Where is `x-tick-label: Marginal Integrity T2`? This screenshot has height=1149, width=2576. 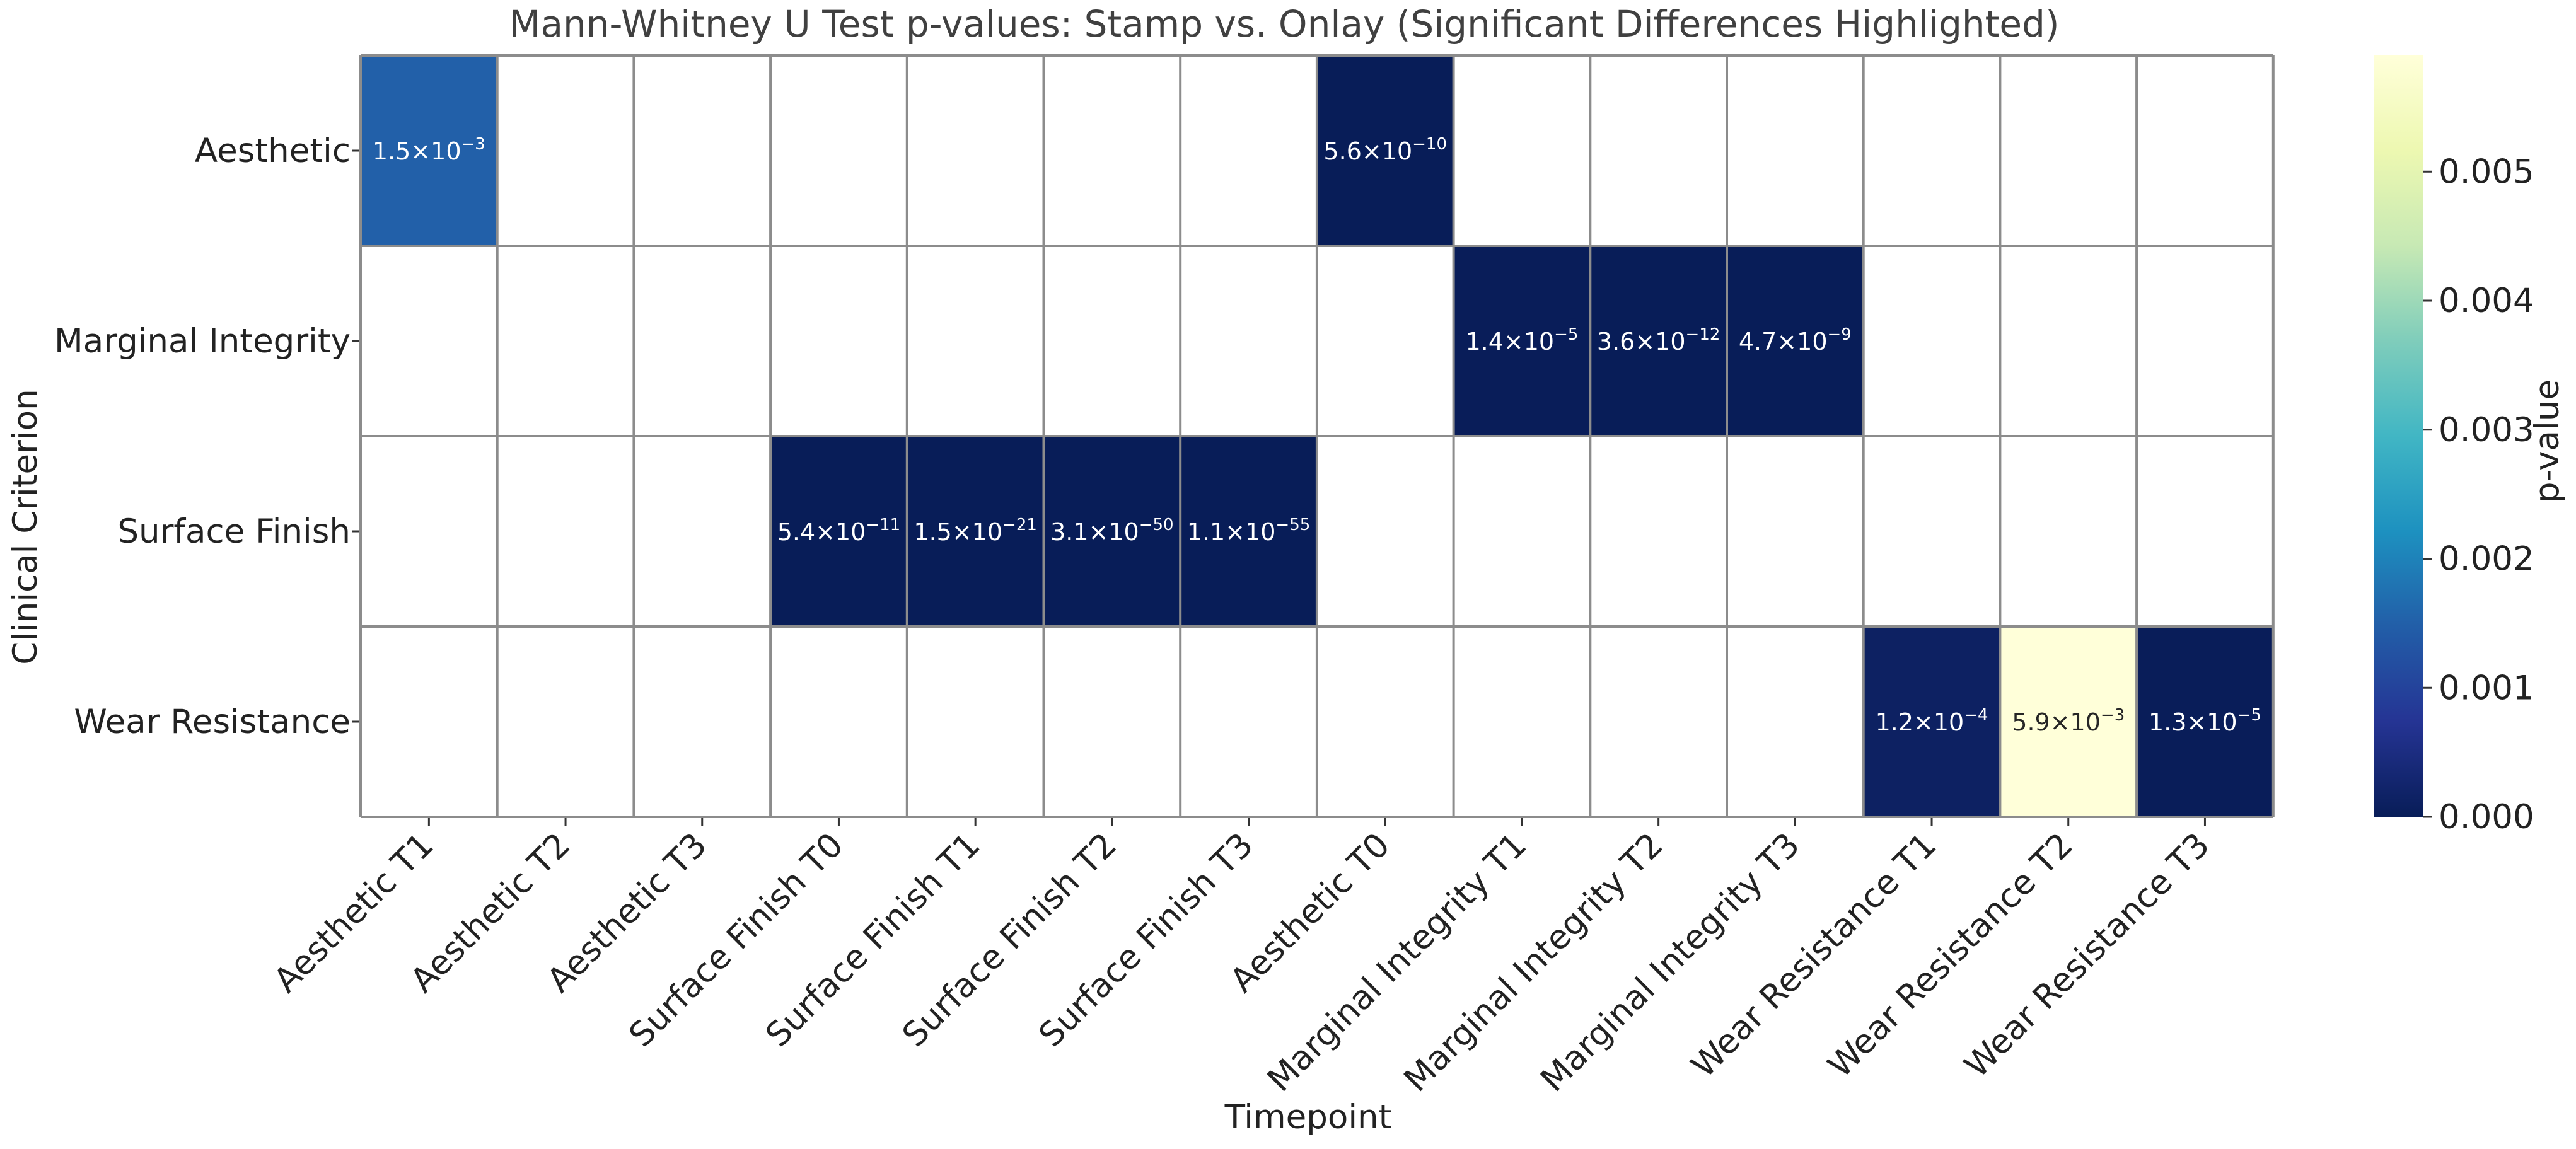 x-tick-label: Marginal Integrity T2 is located at coordinates (1534, 962).